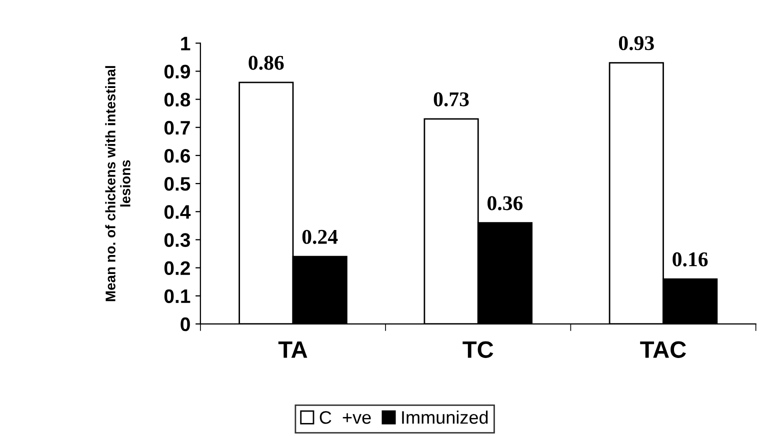 The image size is (765, 436). Describe the element at coordinates (117, 184) in the screenshot. I see `y-axis-title: Mean no. of chickens with intestinal lesions` at that location.